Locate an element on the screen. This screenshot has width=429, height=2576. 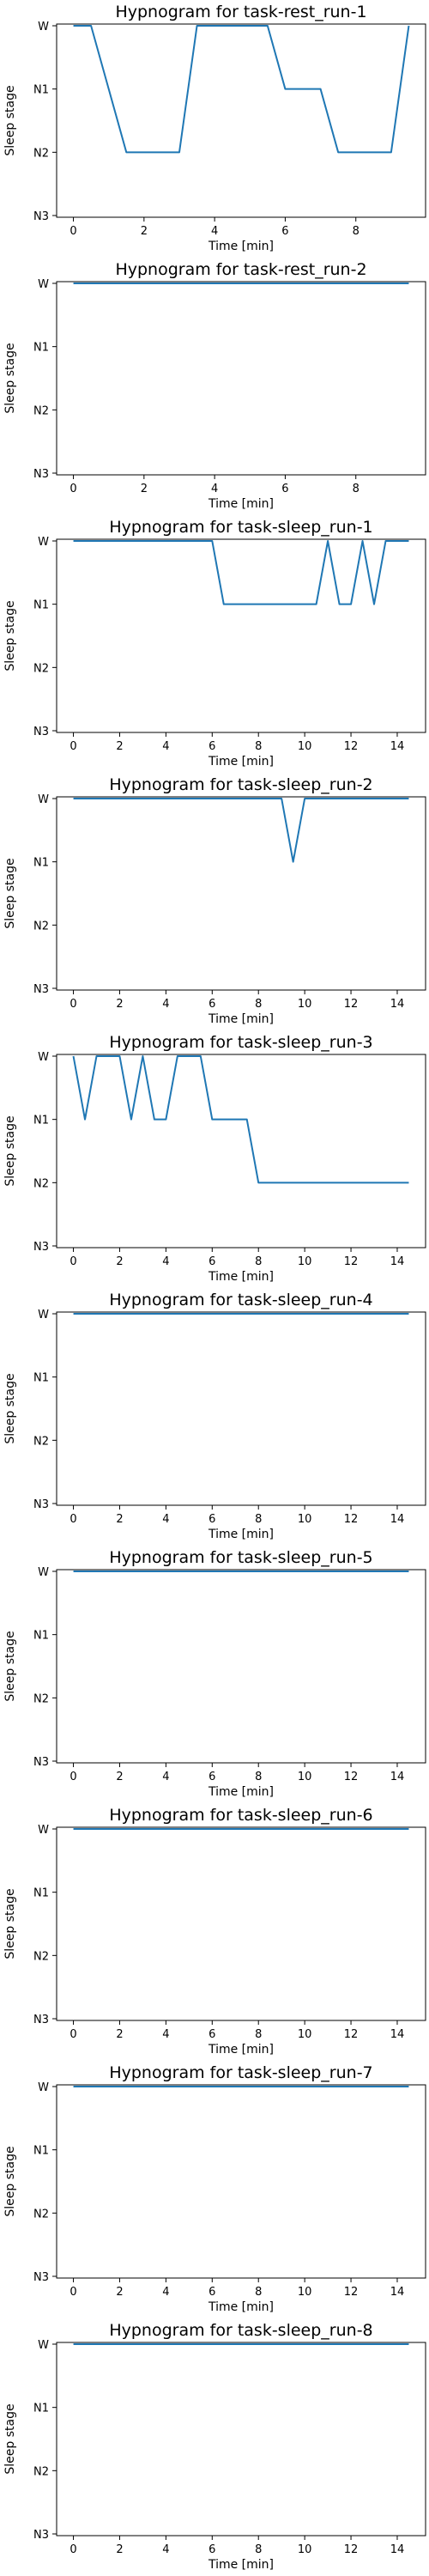
chart-title: Hypnogram for task-sleep_run-5 is located at coordinates (240, 1557).